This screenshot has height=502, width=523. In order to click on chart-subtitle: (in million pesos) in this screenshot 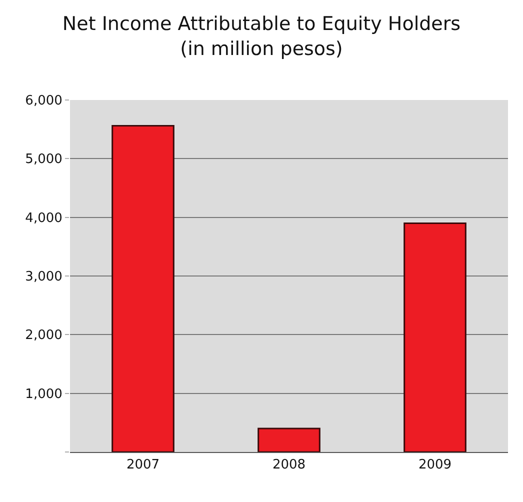, I will do `click(261, 49)`.